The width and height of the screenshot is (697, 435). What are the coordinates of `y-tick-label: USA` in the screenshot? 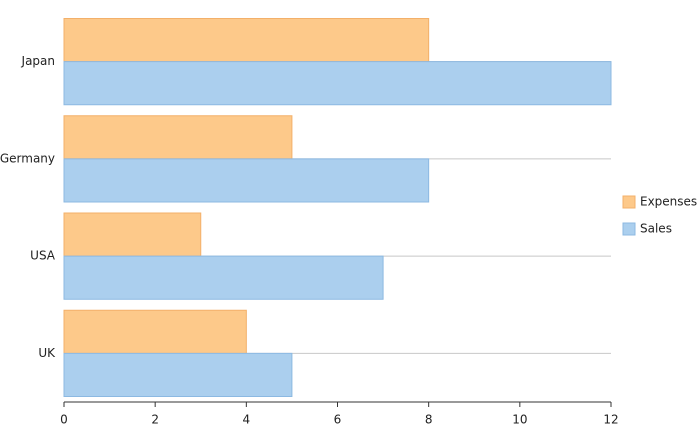 It's located at (43, 256).